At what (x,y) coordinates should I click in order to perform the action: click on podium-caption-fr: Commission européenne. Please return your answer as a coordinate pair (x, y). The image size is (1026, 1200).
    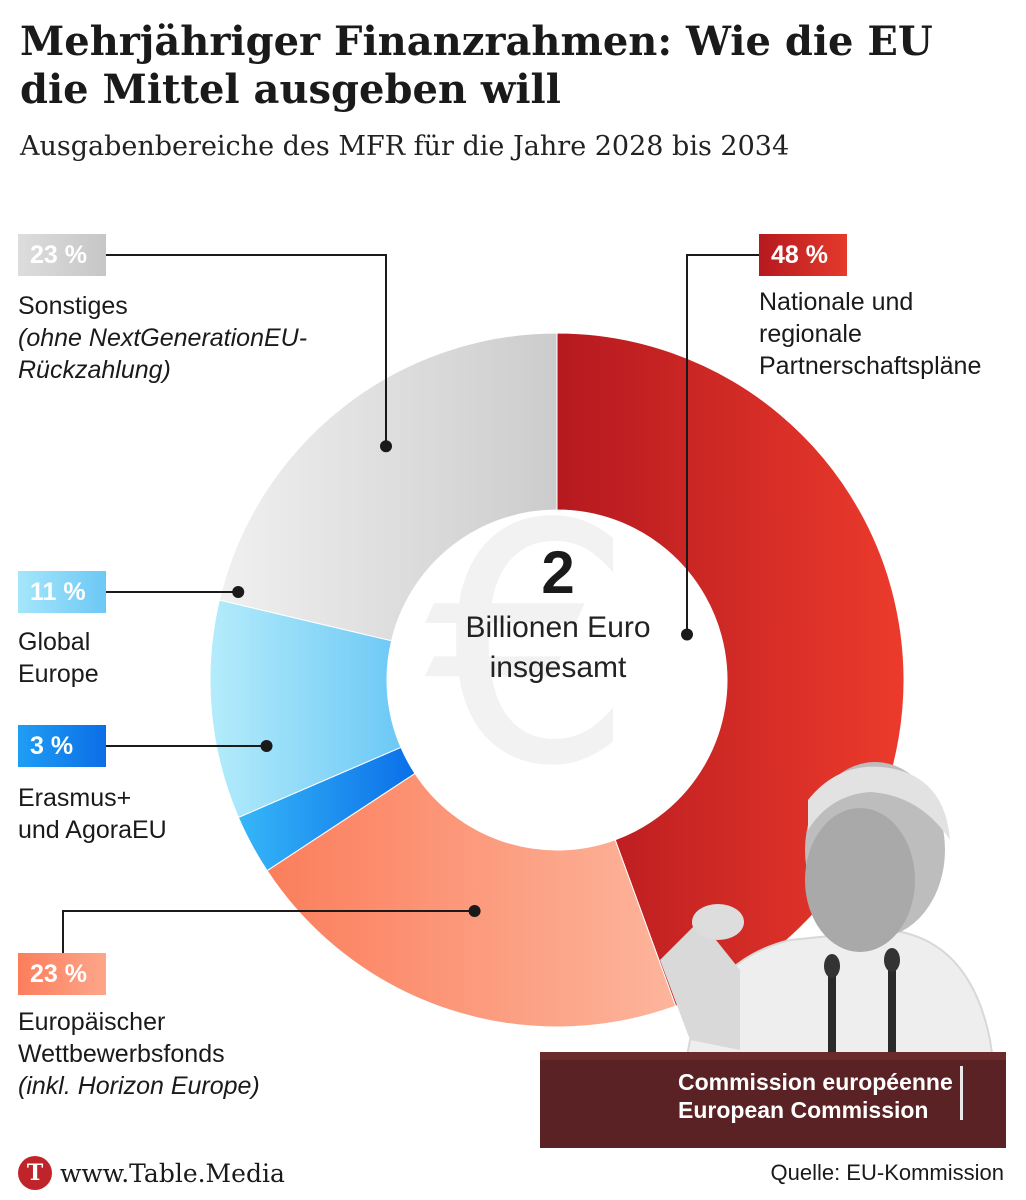
    Looking at the image, I should click on (815, 1082).